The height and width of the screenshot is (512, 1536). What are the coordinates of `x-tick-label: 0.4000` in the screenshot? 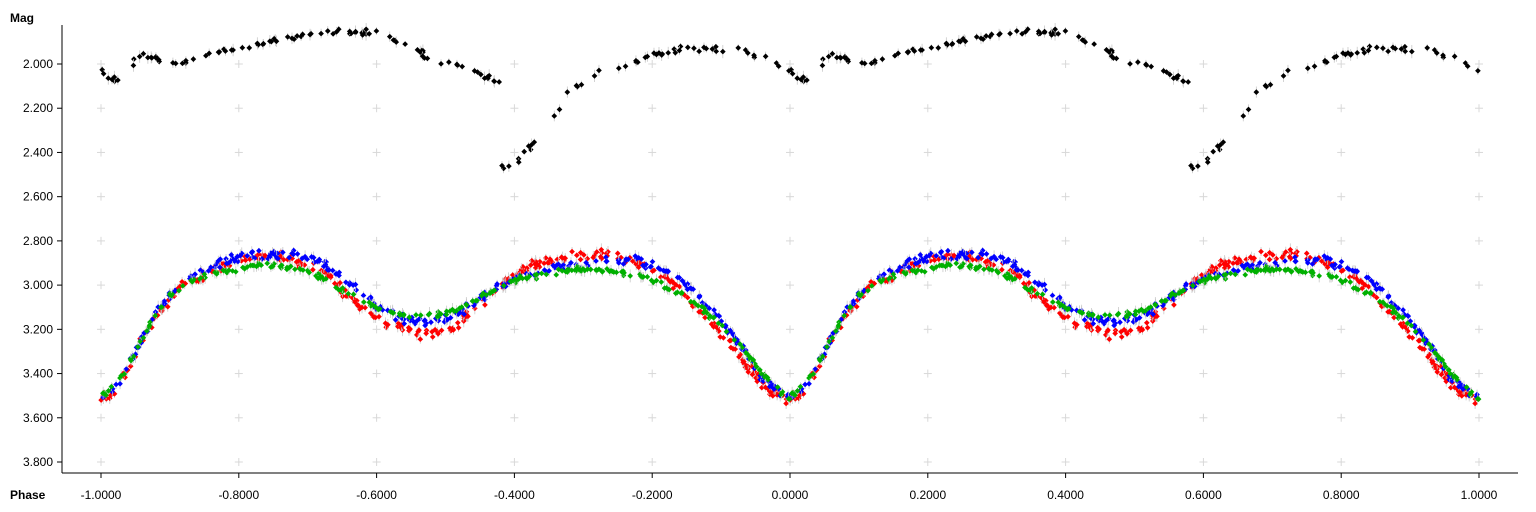 It's located at (1065, 495).